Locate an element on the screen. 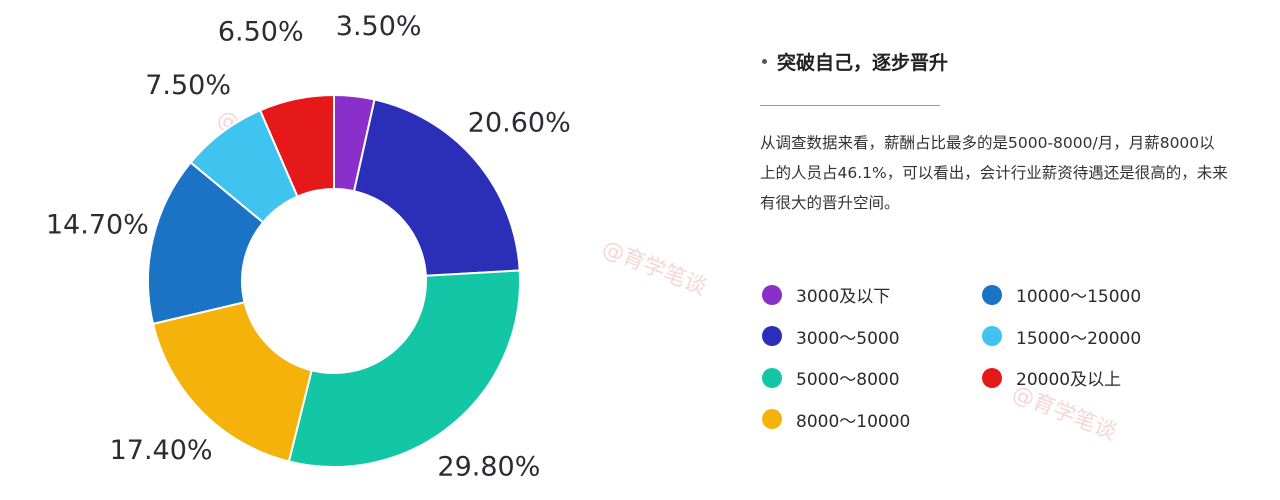  legend-item: 3000及以下 is located at coordinates (872, 295).